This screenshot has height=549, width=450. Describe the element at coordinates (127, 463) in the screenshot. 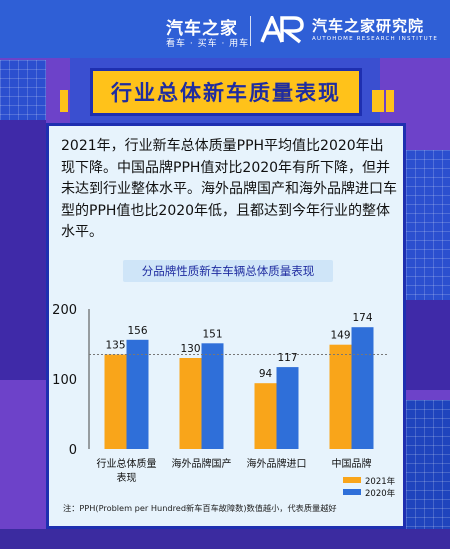

I see `x-tick-label: 行业总体质量` at that location.